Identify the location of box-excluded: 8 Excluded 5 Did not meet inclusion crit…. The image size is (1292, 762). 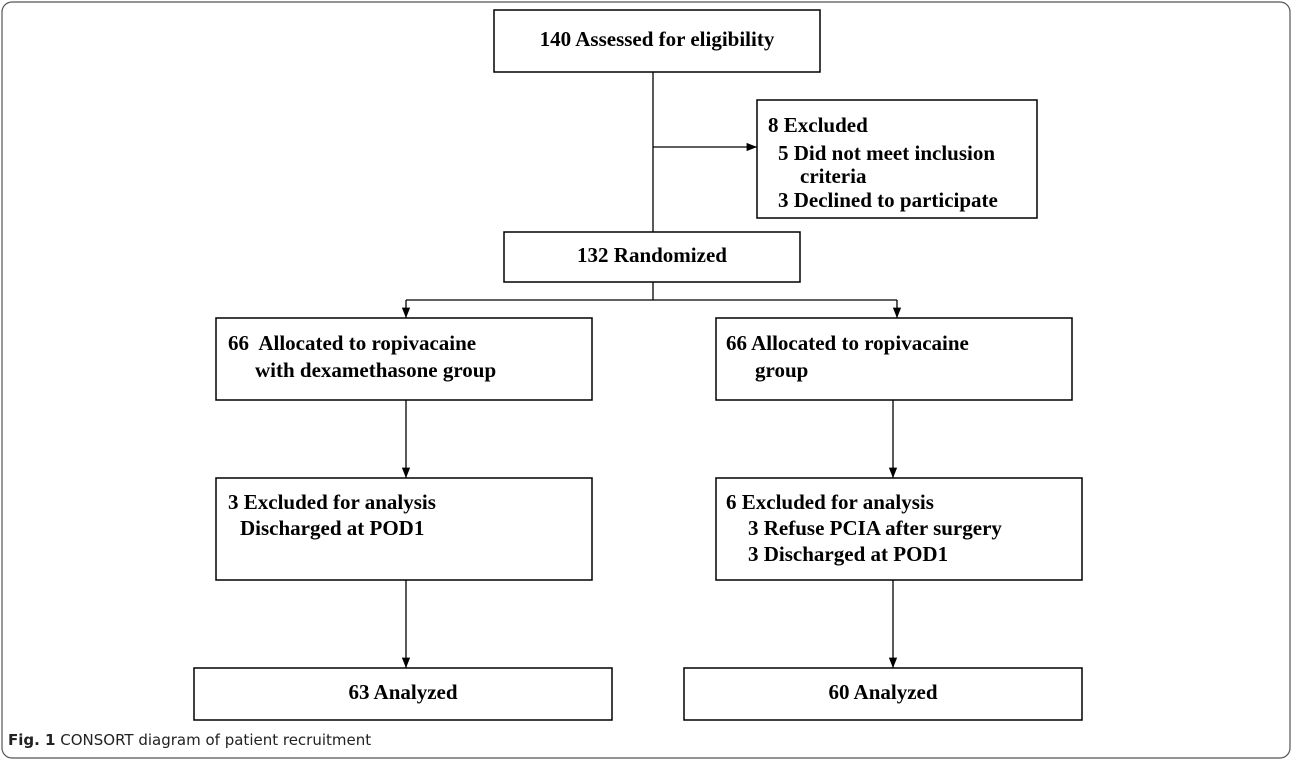
(897, 159).